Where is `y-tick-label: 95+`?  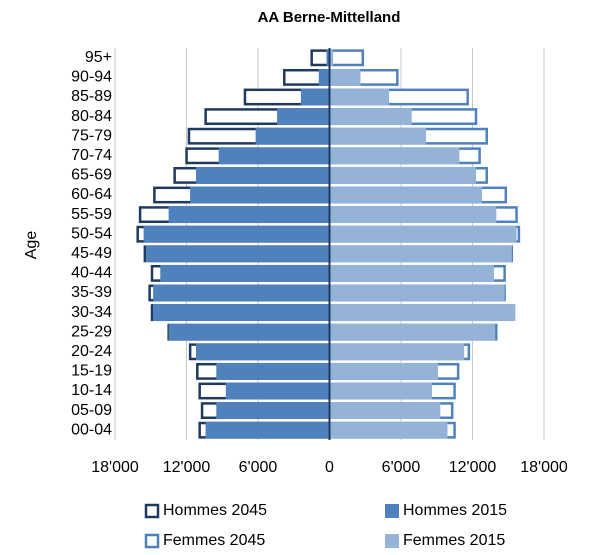
y-tick-label: 95+ is located at coordinates (98, 57).